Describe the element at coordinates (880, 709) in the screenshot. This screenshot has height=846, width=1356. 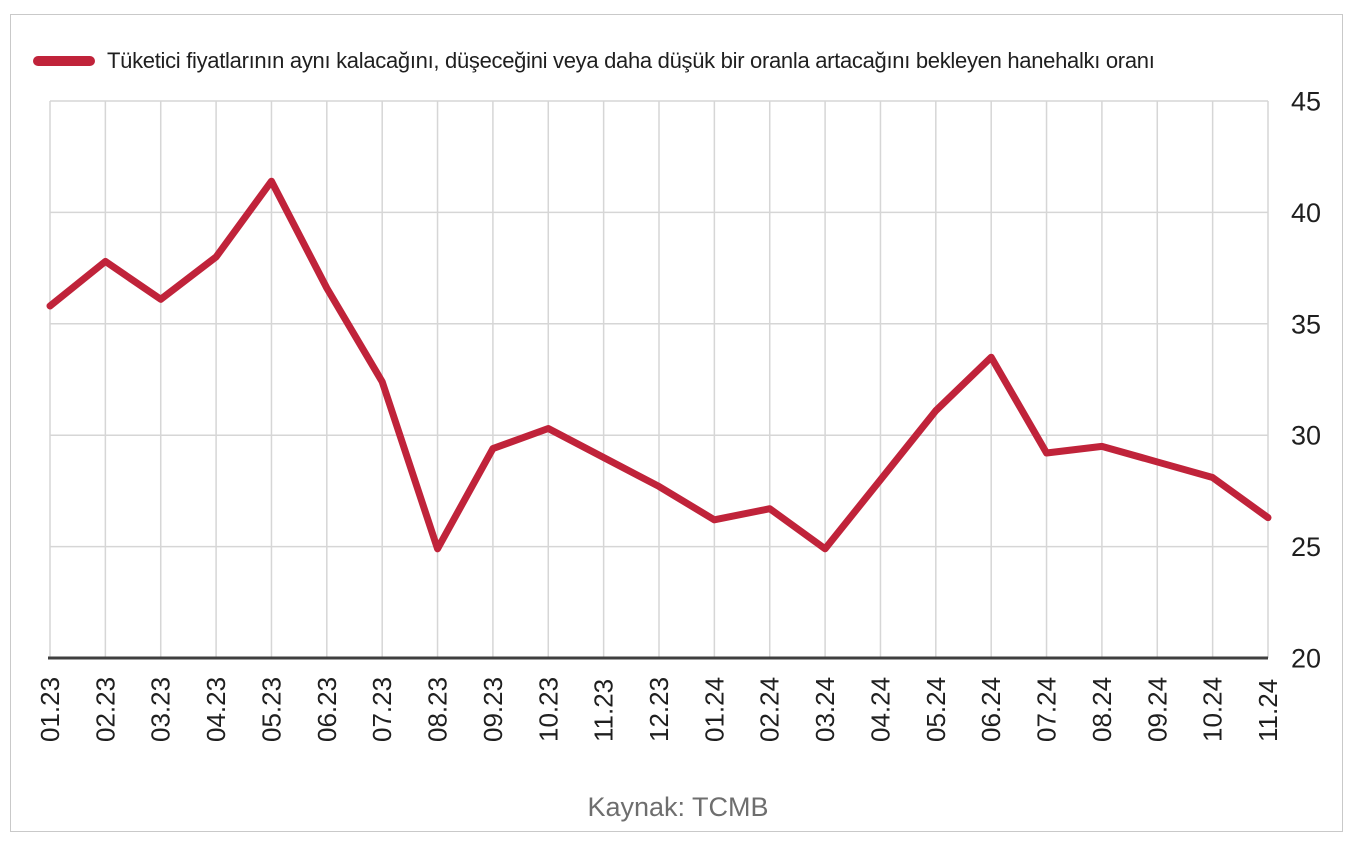
I see `x-axis-tick-label: 04.24` at that location.